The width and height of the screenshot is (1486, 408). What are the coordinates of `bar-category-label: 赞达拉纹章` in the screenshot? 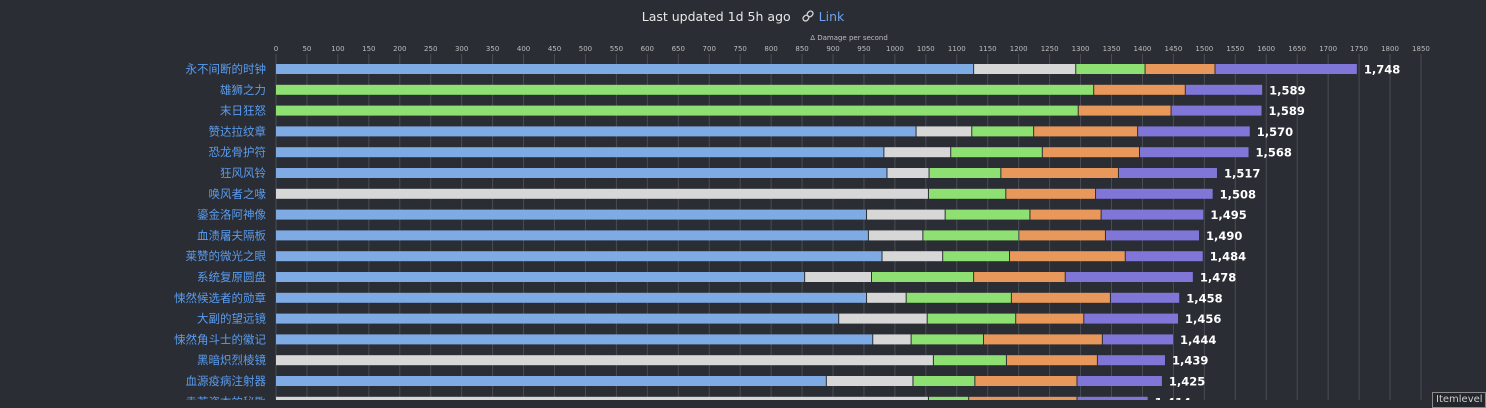 It's located at (238, 131).